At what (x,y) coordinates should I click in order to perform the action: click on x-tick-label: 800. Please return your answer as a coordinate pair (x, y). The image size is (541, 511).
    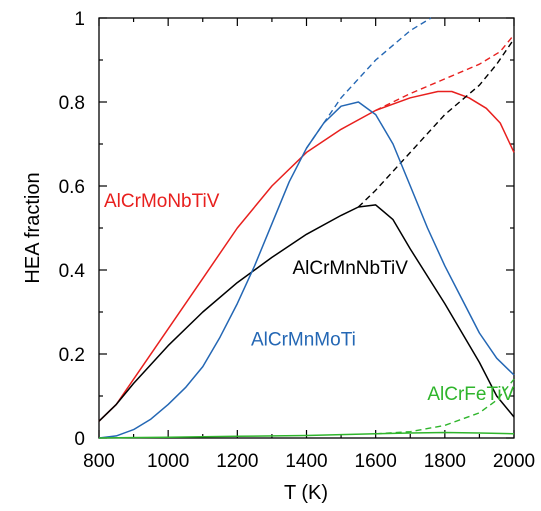
    Looking at the image, I should click on (99, 461).